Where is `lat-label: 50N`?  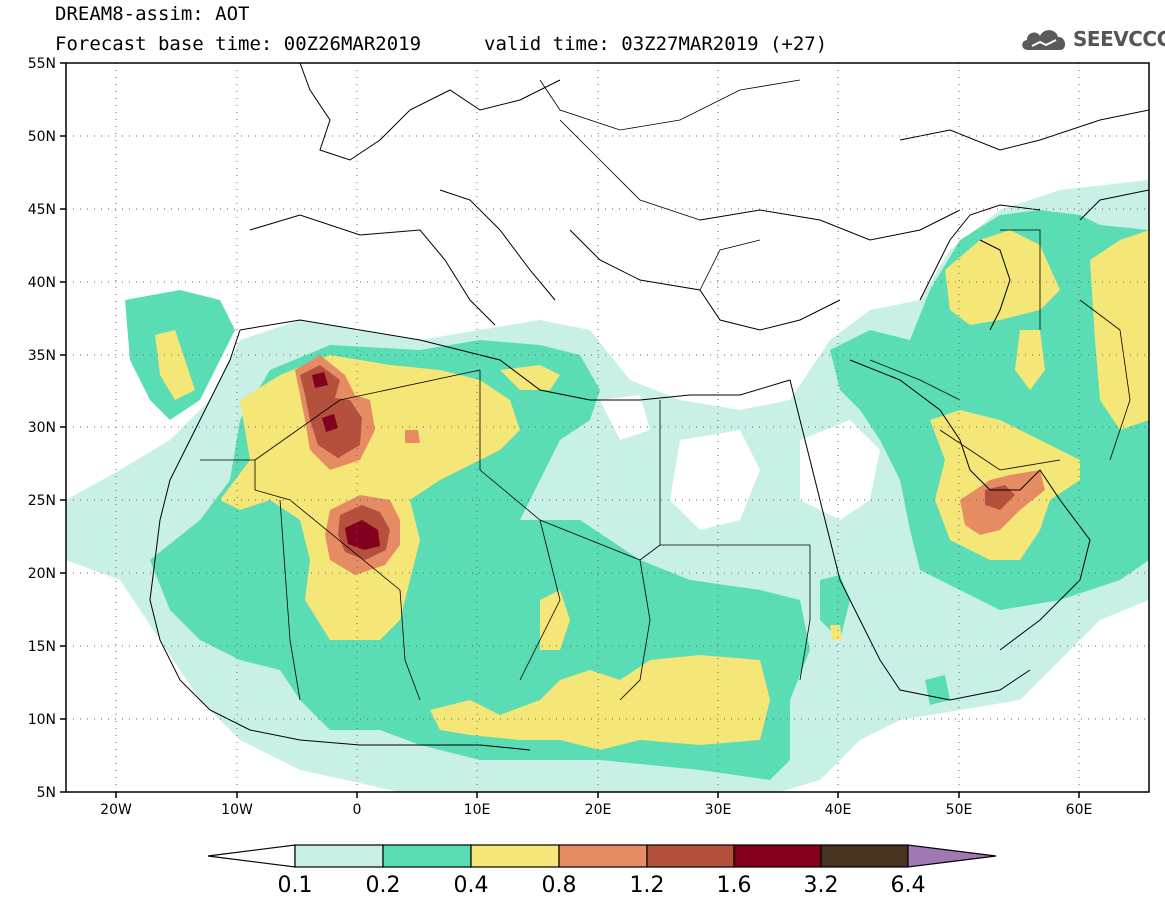 lat-label: 50N is located at coordinates (42, 137).